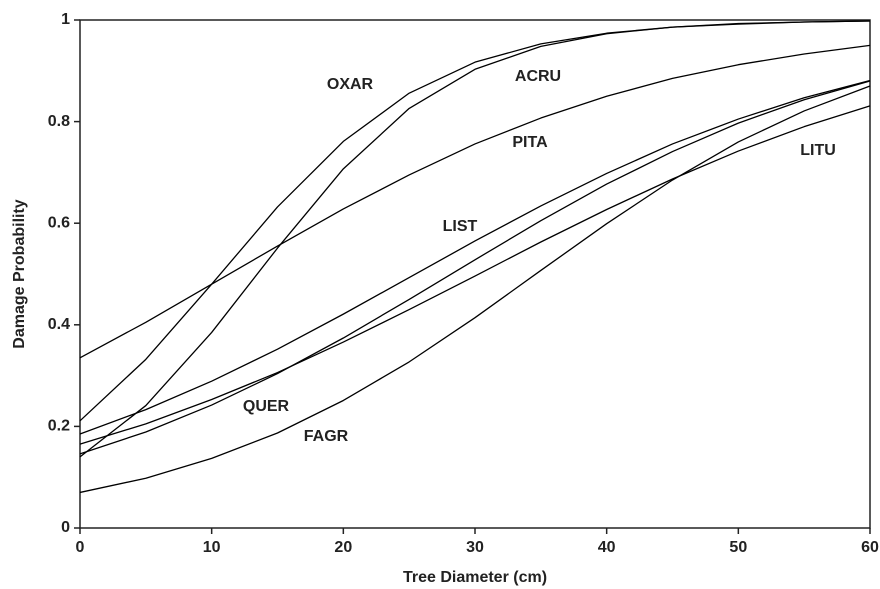  Describe the element at coordinates (212, 547) in the screenshot. I see `x-tick-label: 10` at that location.